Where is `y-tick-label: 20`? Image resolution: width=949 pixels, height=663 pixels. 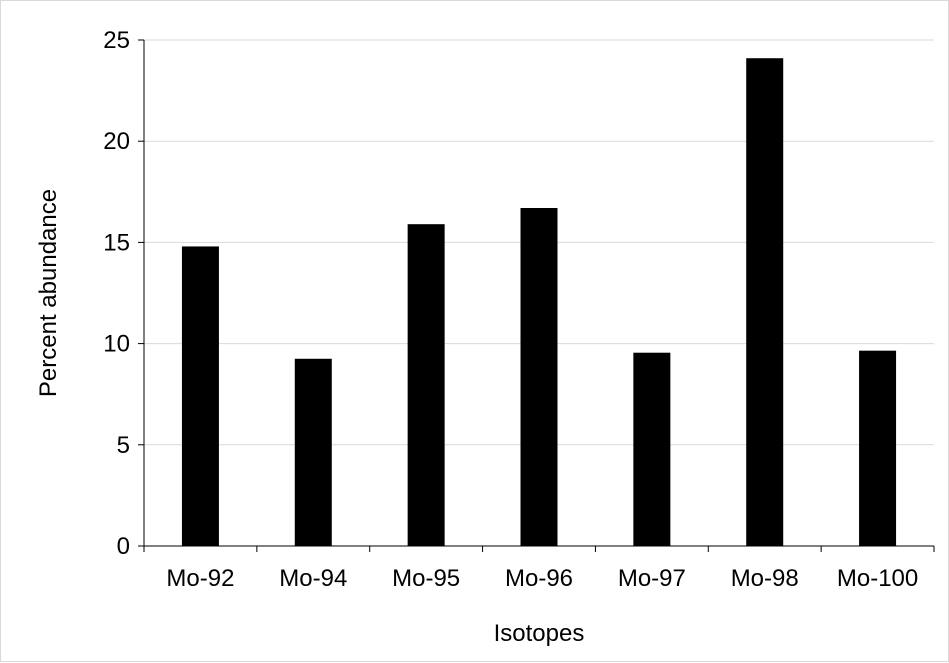
y-tick-label: 20 is located at coordinates (116, 141).